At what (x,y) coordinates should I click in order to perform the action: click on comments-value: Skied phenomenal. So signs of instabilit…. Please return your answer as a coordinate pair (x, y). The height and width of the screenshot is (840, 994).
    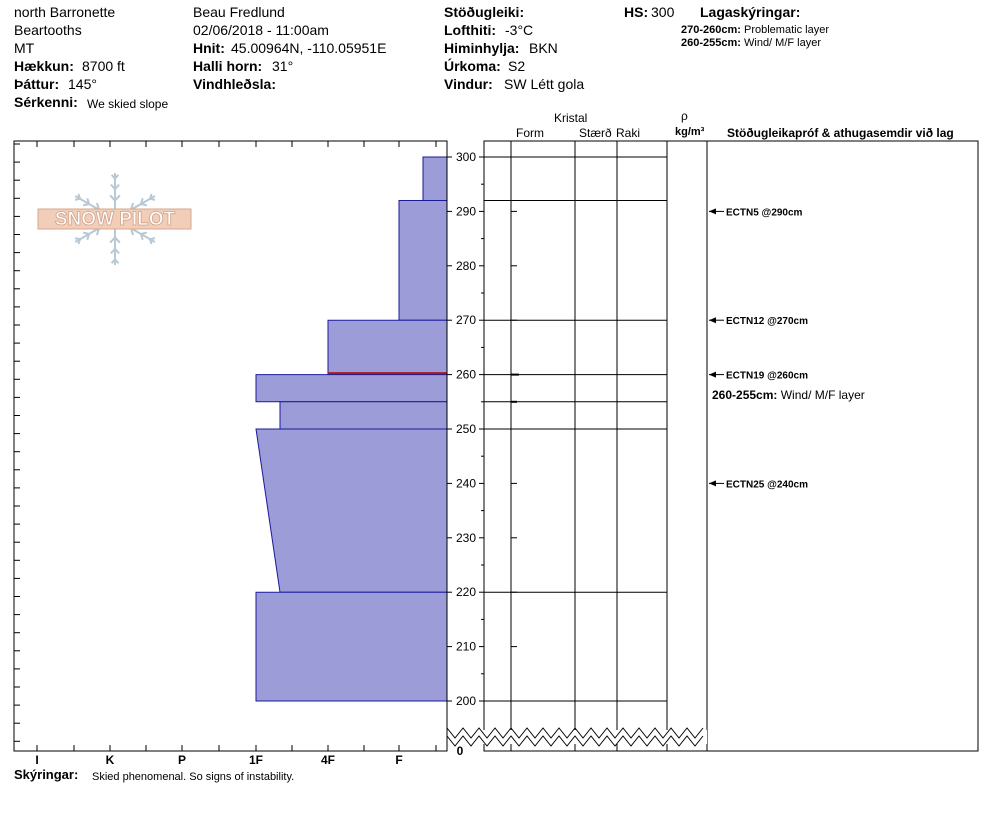
    Looking at the image, I should click on (193, 777).